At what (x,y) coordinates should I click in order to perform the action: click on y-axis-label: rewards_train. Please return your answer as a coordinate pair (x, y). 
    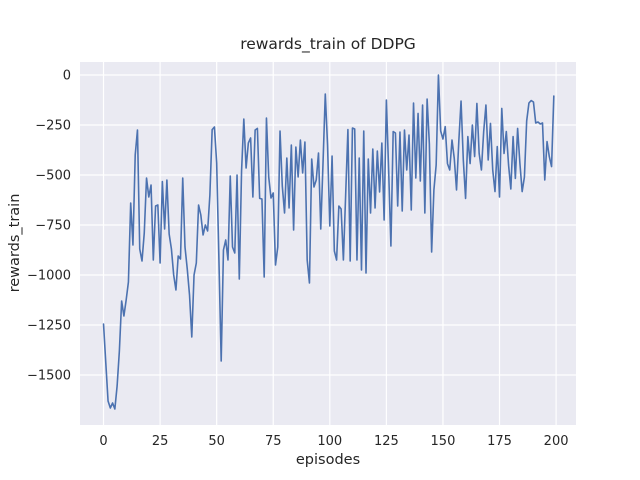
    Looking at the image, I should click on (15, 243).